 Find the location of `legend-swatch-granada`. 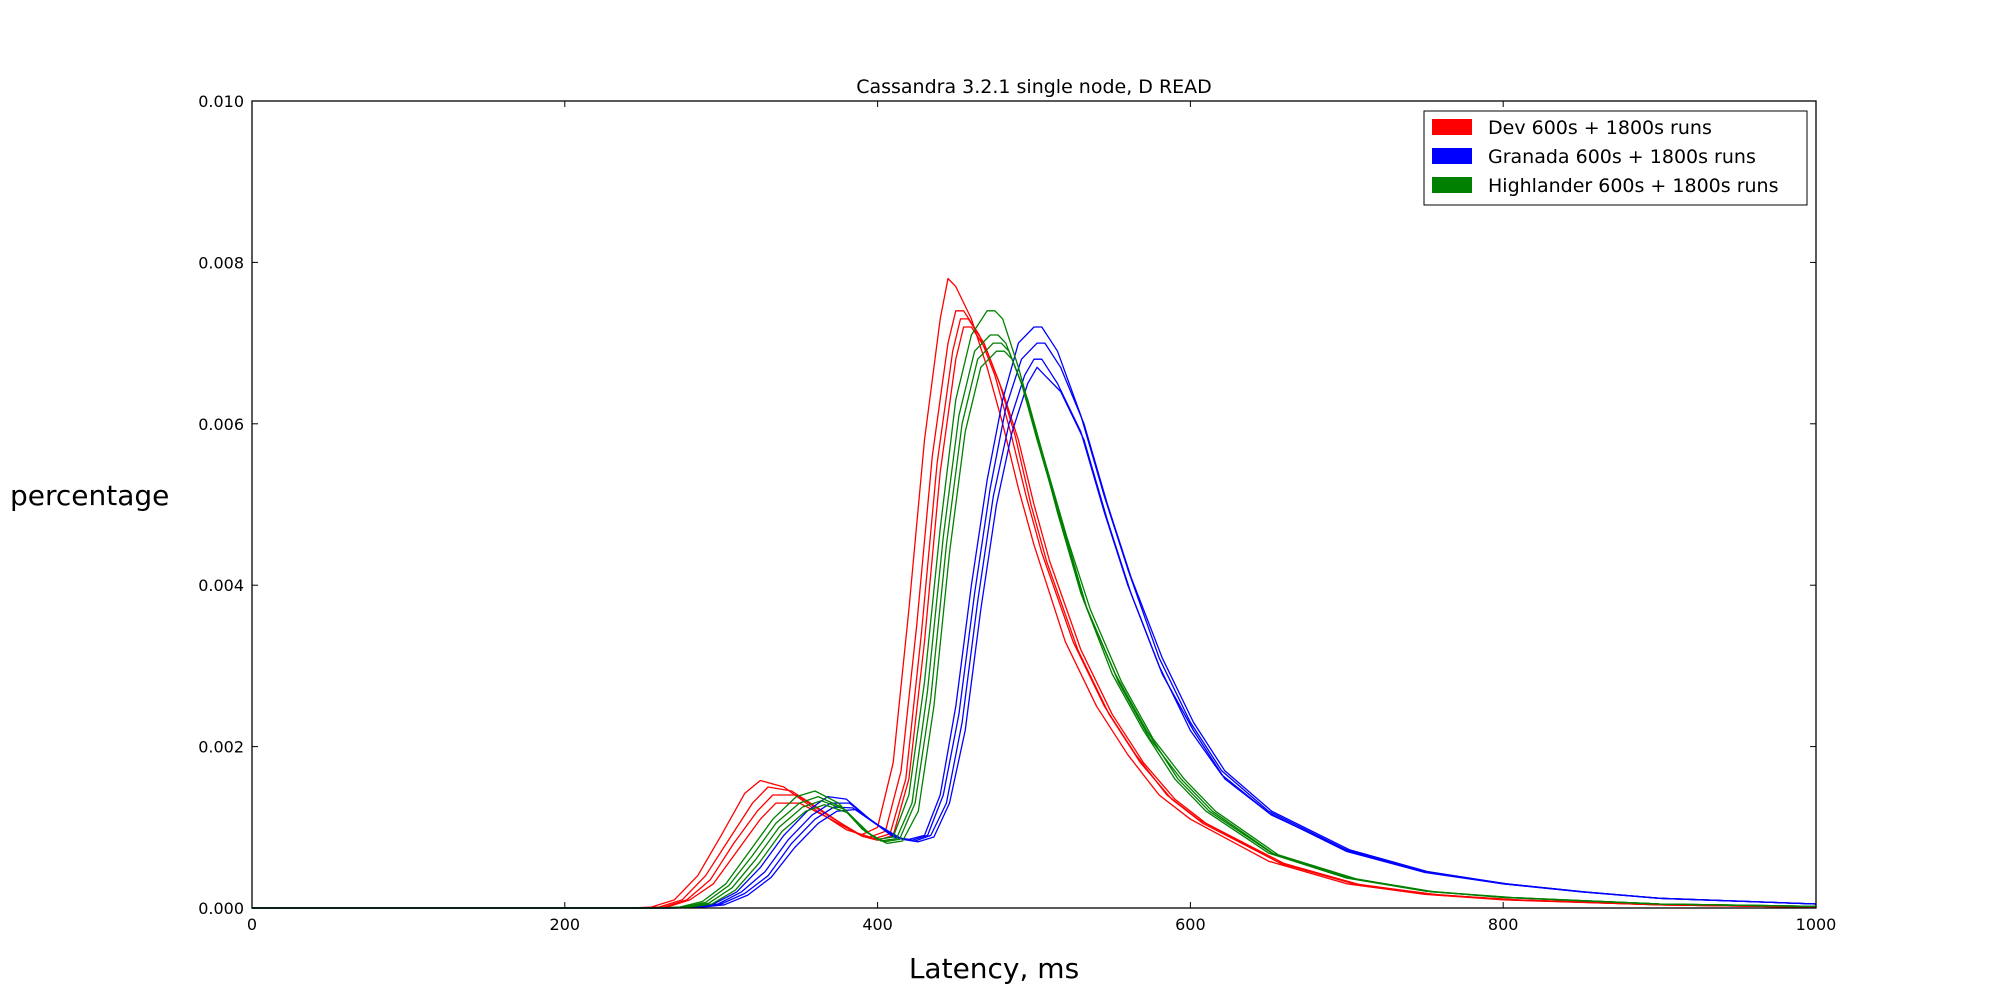

legend-swatch-granada is located at coordinates (1452, 156).